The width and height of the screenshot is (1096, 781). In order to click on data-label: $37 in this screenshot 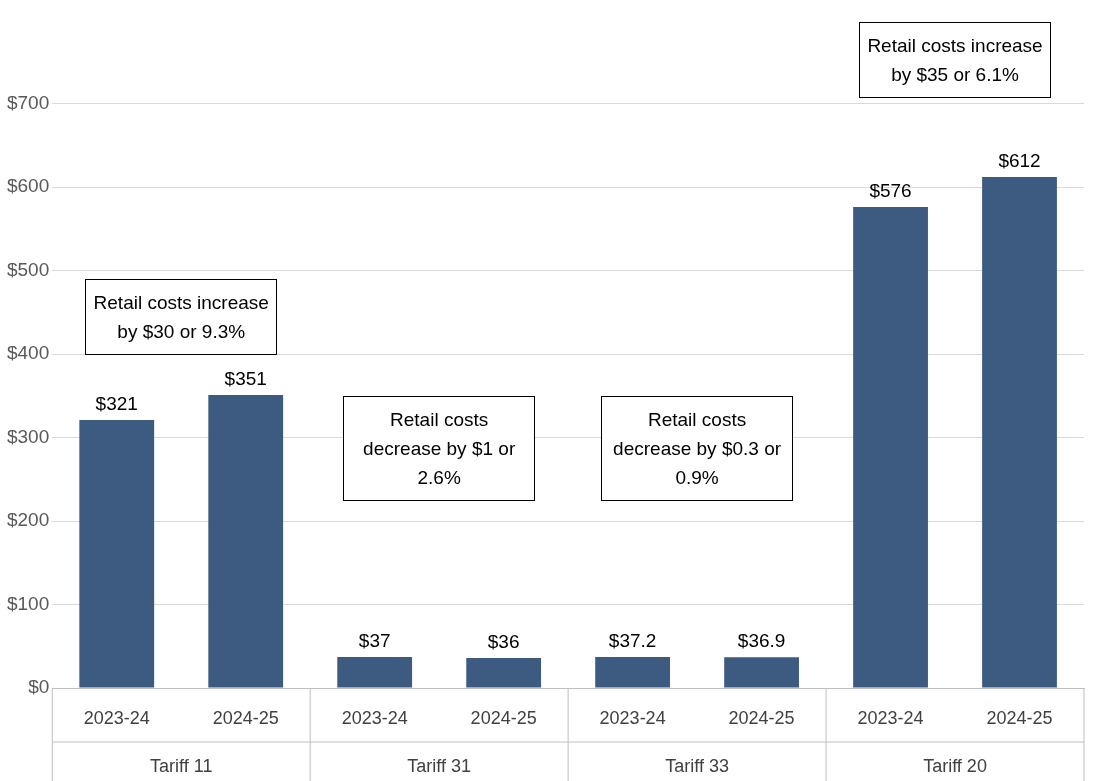, I will do `click(374, 640)`.